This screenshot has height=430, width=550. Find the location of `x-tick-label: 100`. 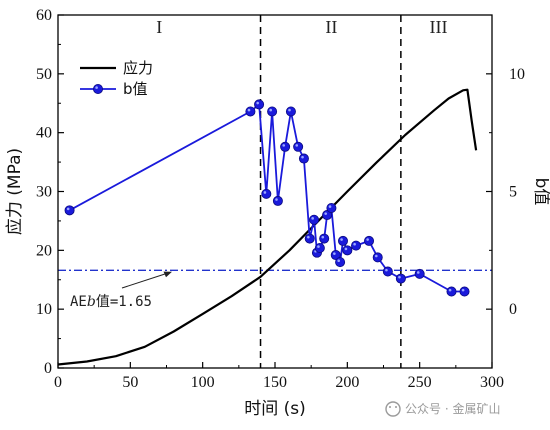

x-tick-label: 100 is located at coordinates (203, 382).